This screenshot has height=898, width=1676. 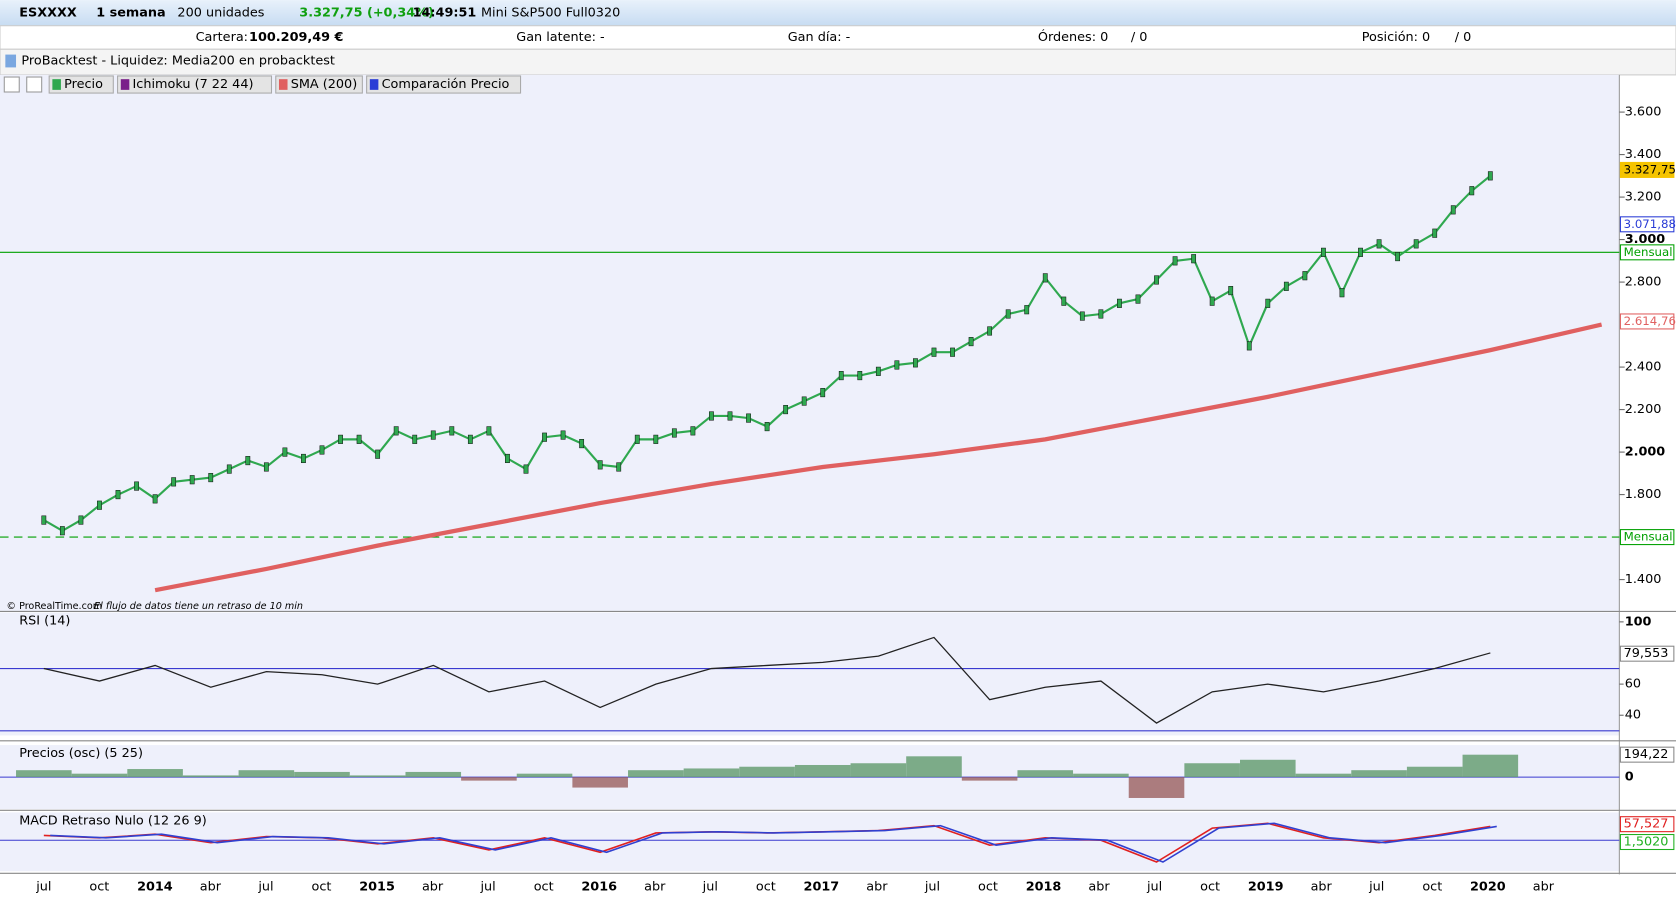 What do you see at coordinates (130, 12) in the screenshot?
I see `period: 1 semana` at bounding box center [130, 12].